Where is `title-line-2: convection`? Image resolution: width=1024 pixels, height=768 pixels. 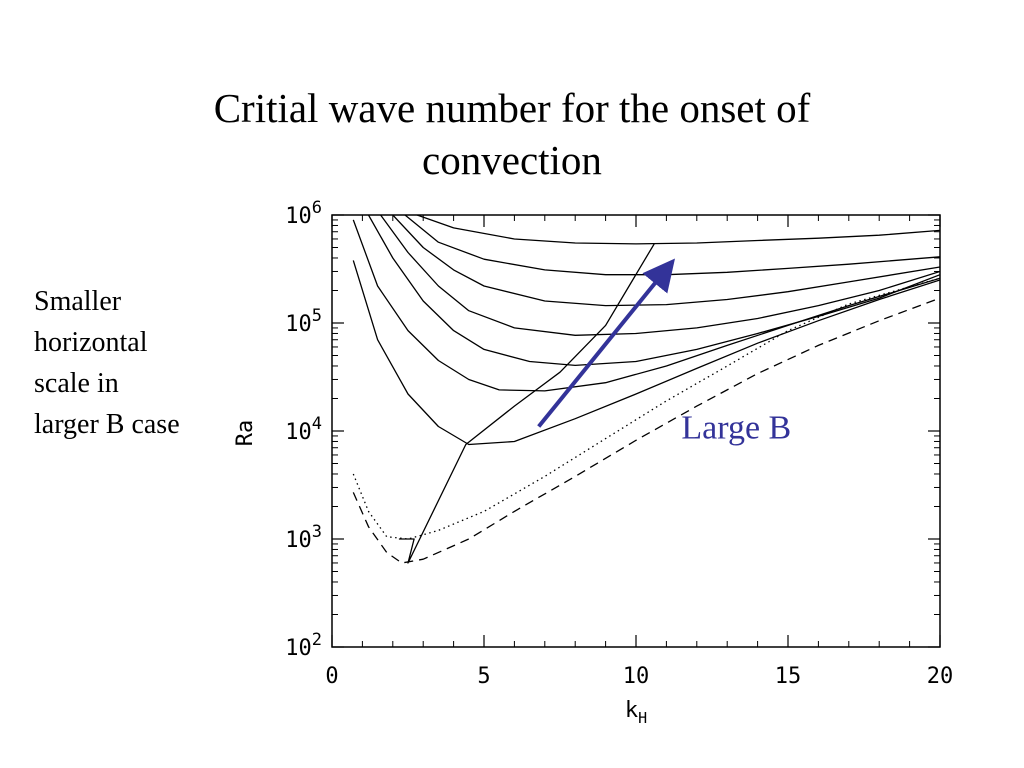
title-line-2: convection is located at coordinates (512, 160).